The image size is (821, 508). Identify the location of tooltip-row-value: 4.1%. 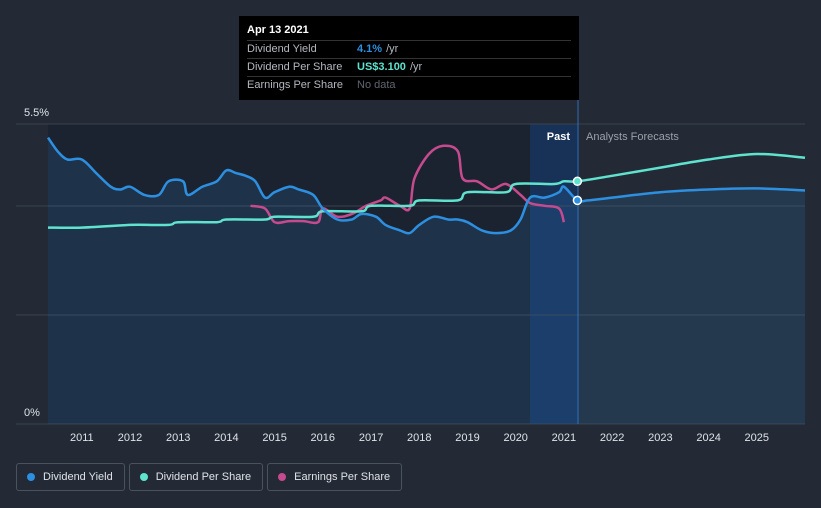
(370, 49).